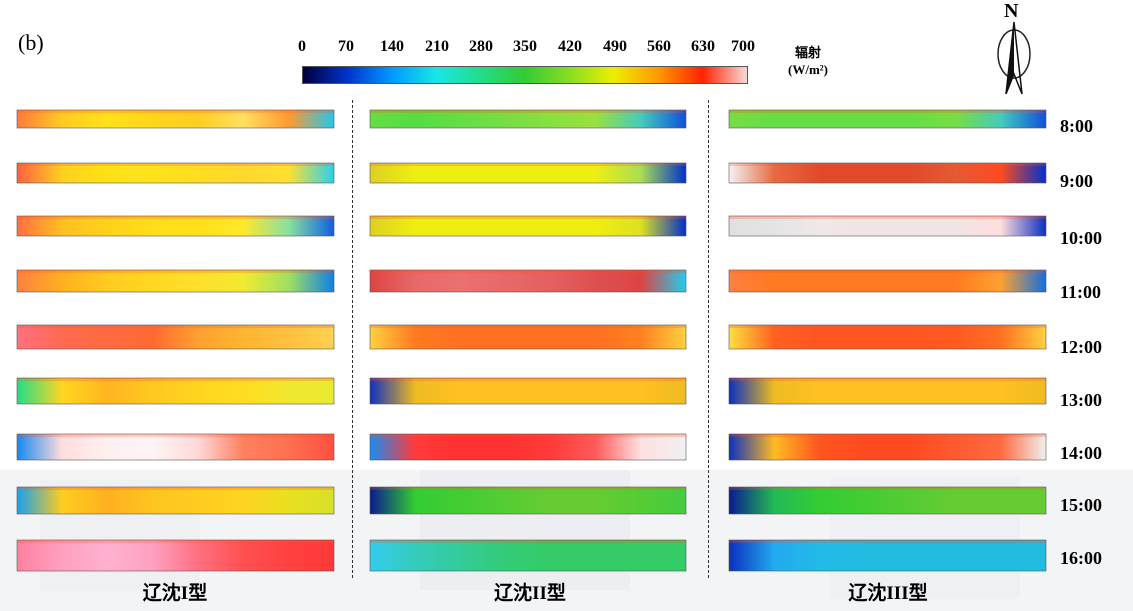 This screenshot has height=611, width=1133. Describe the element at coordinates (346, 46) in the screenshot. I see `colorbar-tick: 70` at that location.